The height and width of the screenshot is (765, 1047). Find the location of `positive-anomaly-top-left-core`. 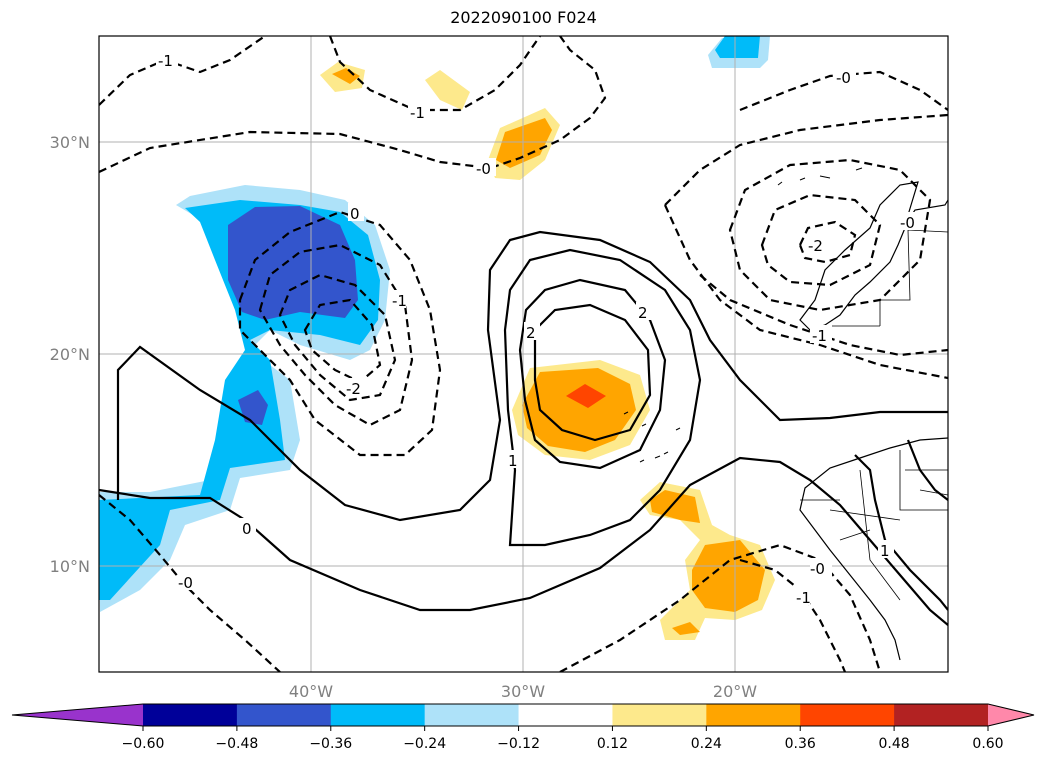

positive-anomaly-top-left-core is located at coordinates (346, 76).